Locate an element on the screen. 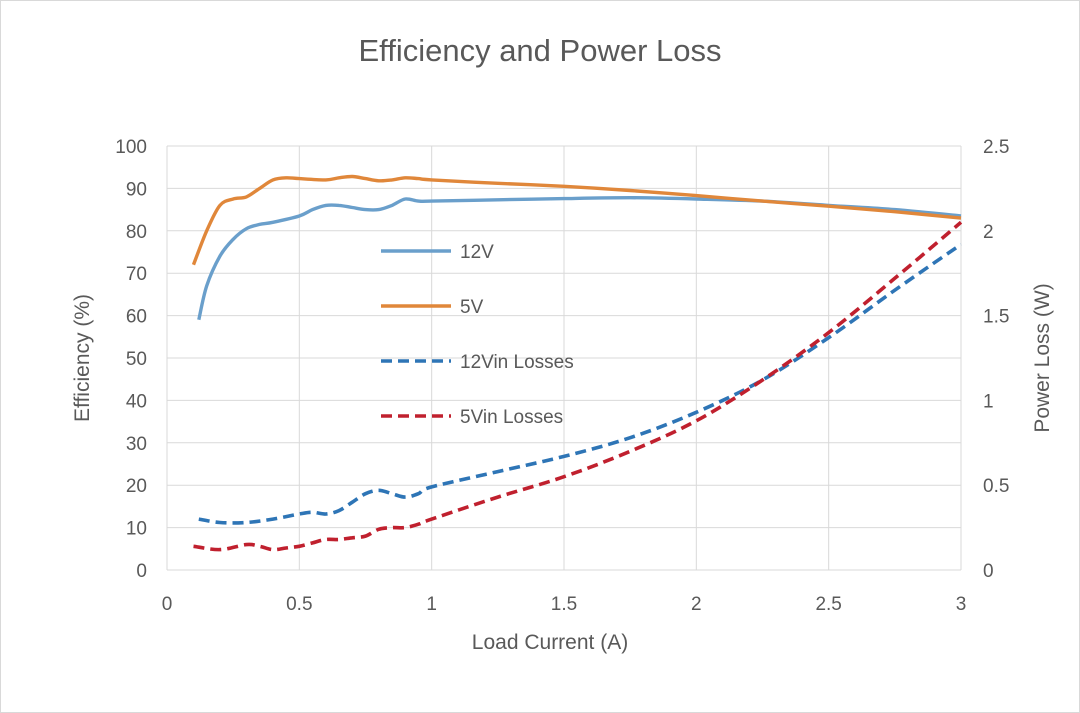 The height and width of the screenshot is (713, 1080). x-tick-label: 0.5 is located at coordinates (299, 604).